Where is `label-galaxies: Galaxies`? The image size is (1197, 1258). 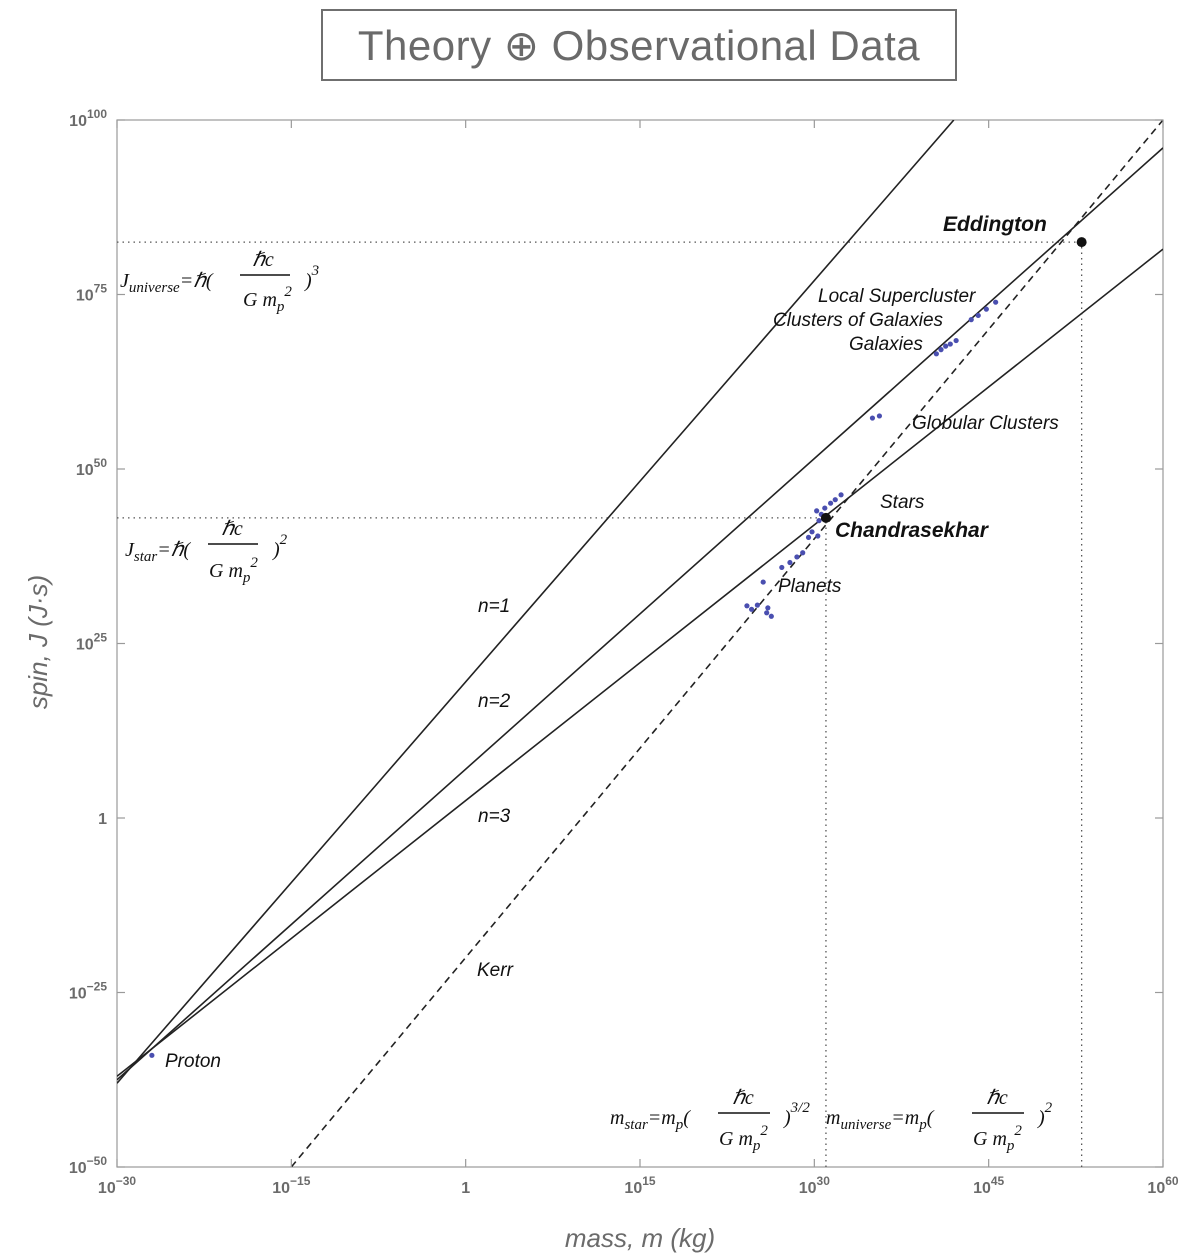 label-galaxies: Galaxies is located at coordinates (886, 344).